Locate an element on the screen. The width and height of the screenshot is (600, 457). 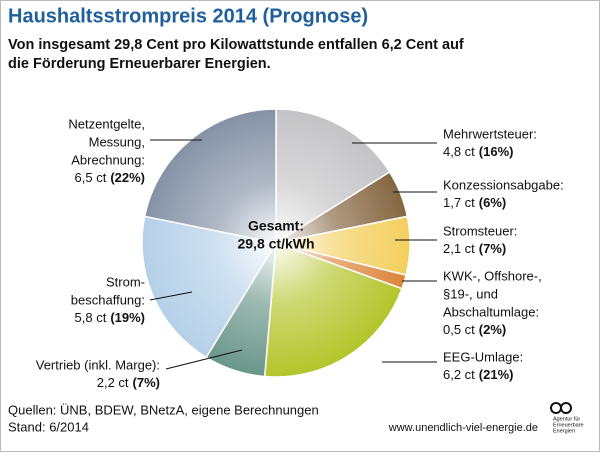
share-label: (6%) is located at coordinates (492, 202).